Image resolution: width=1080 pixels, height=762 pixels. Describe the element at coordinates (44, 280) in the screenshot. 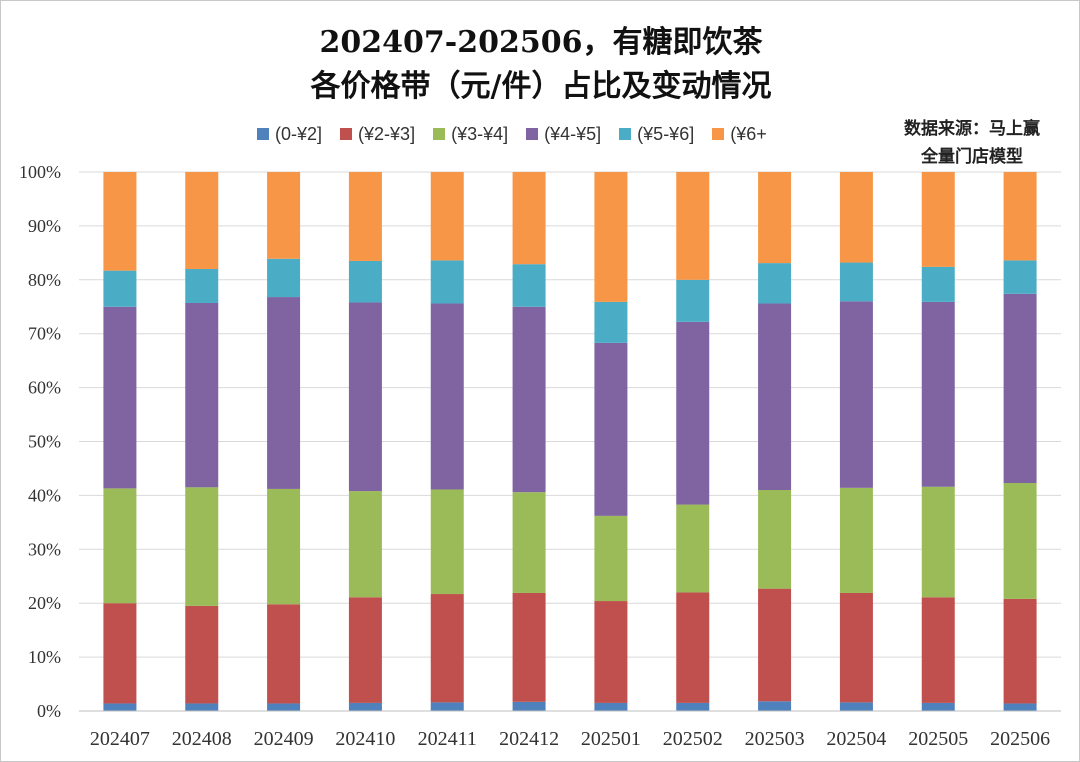

I see `y-tick-label: 80%` at that location.